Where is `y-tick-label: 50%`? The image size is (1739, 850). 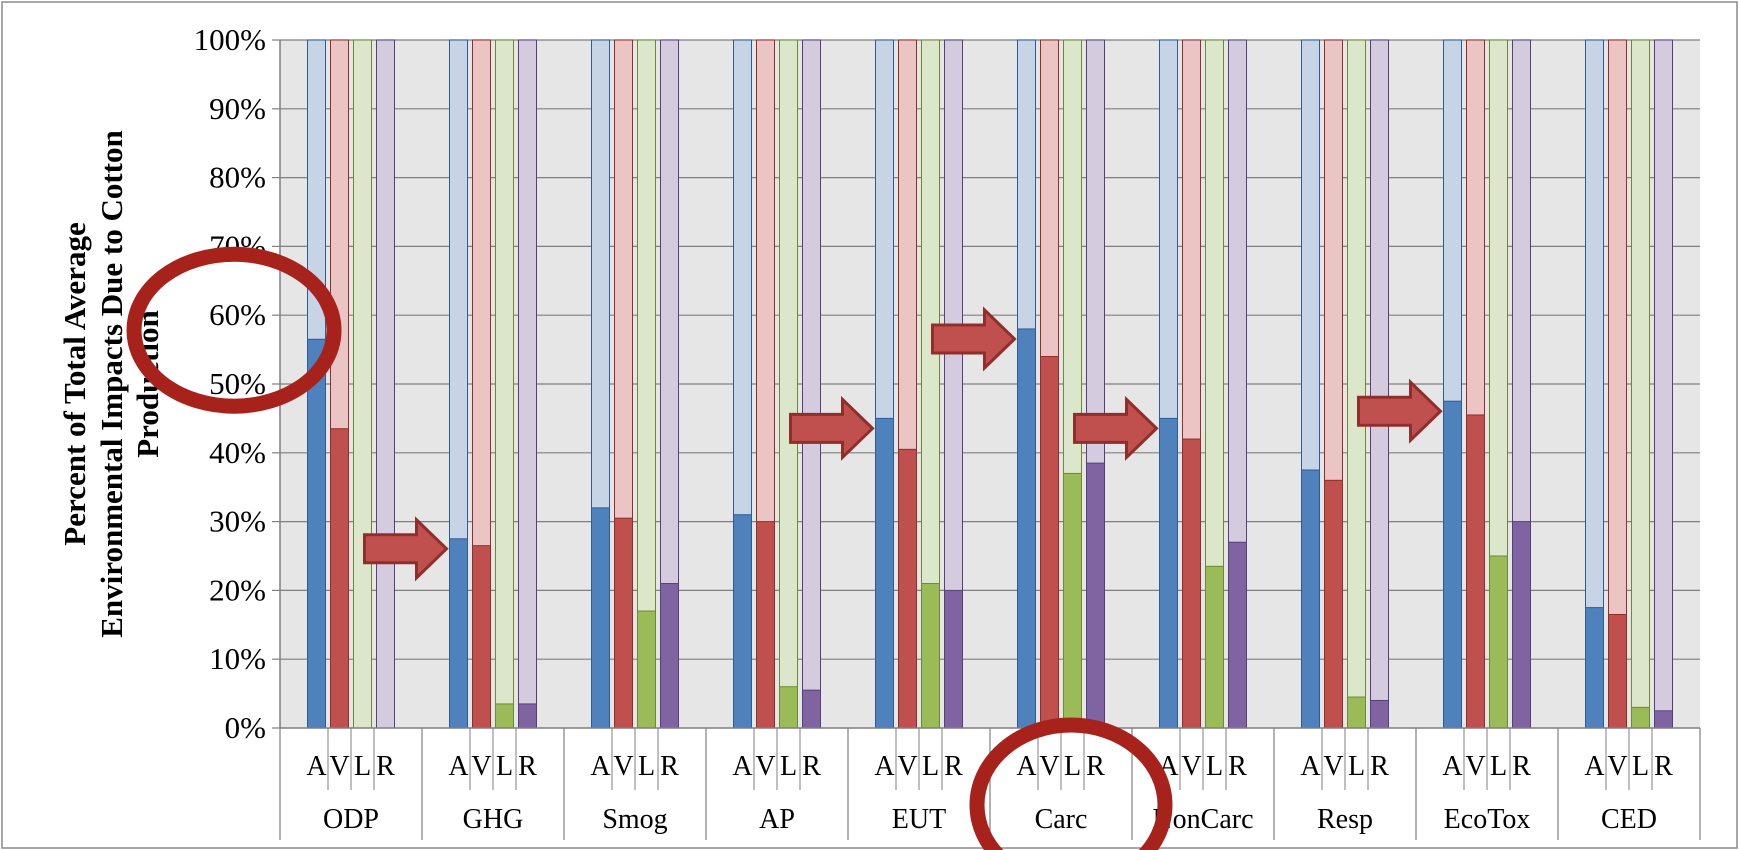
y-tick-label: 50% is located at coordinates (237, 383).